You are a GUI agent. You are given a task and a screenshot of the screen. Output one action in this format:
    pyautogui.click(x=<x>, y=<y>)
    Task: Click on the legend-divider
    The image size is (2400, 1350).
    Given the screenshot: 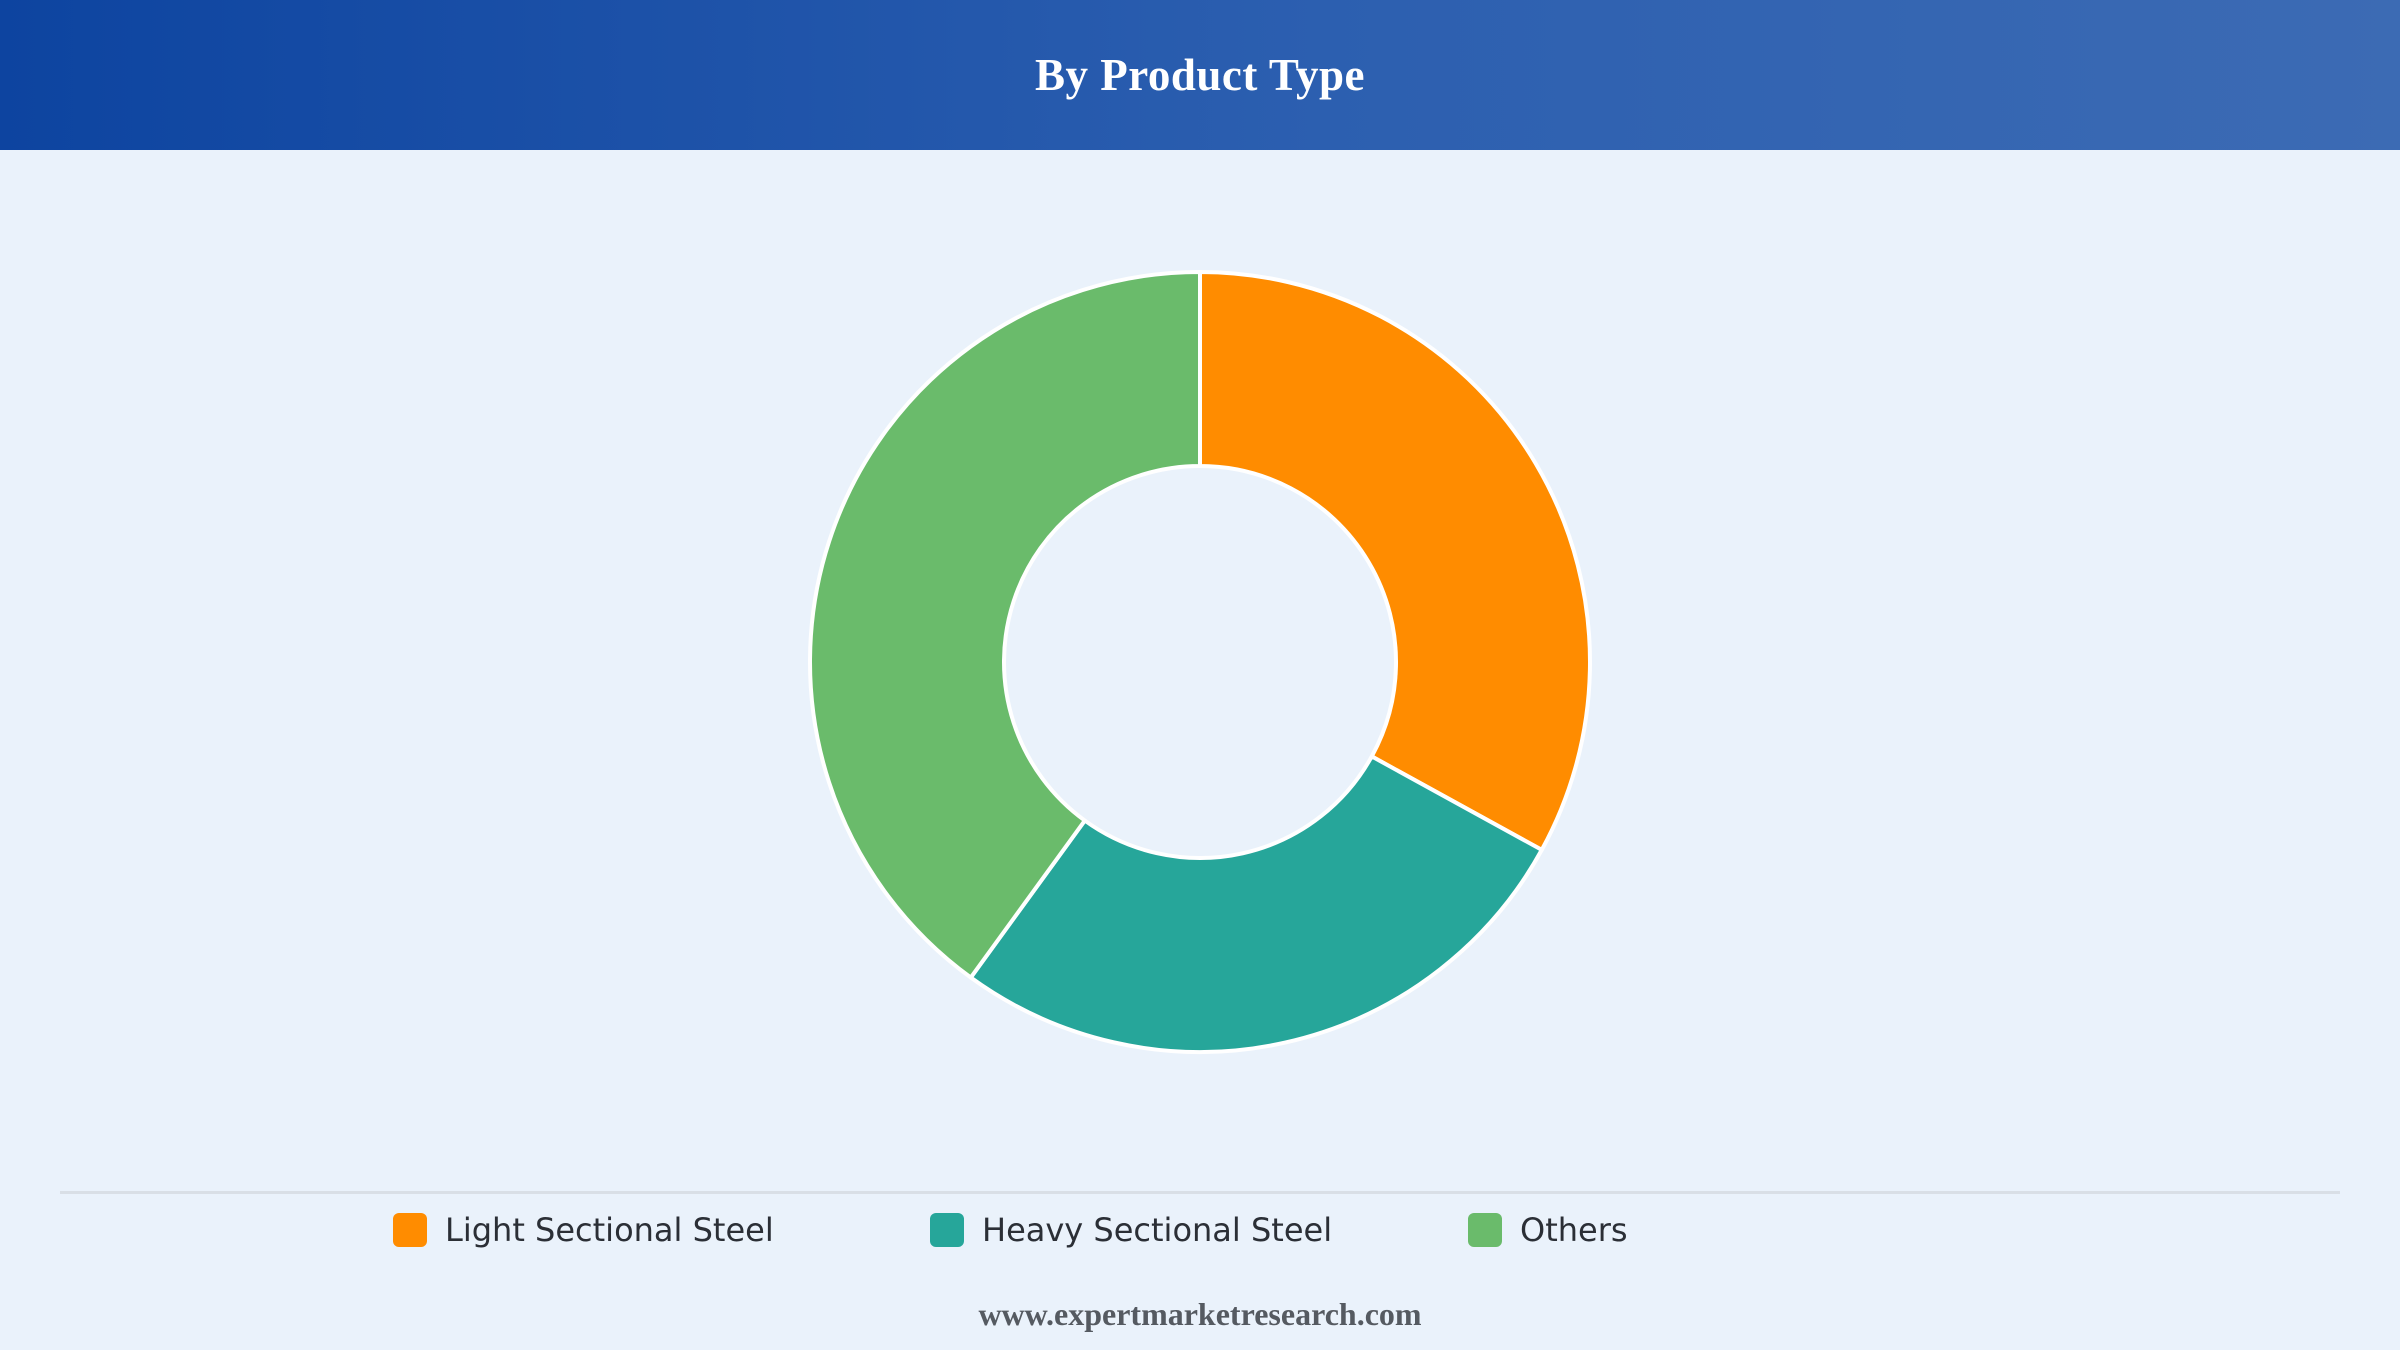 What is the action you would take?
    pyautogui.click(x=1200, y=1192)
    